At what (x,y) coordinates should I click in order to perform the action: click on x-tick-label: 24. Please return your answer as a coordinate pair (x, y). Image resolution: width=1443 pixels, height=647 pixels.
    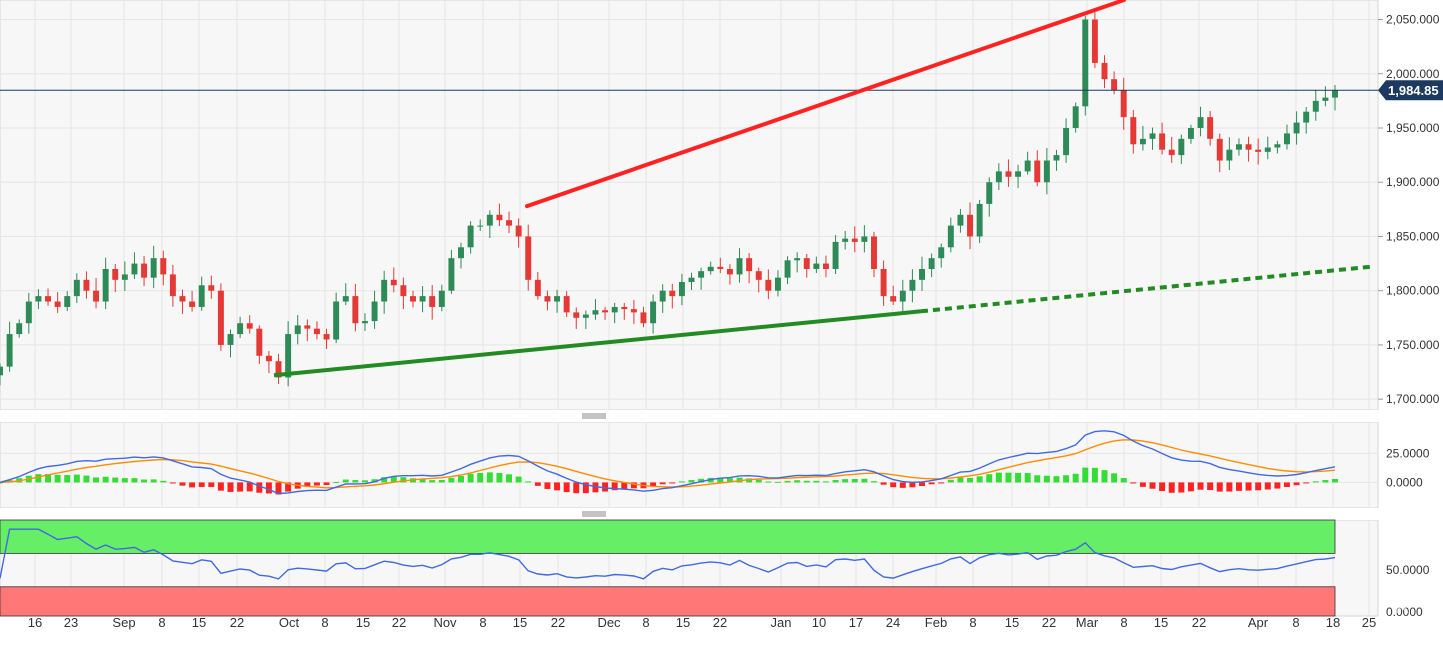
    Looking at the image, I should click on (893, 622).